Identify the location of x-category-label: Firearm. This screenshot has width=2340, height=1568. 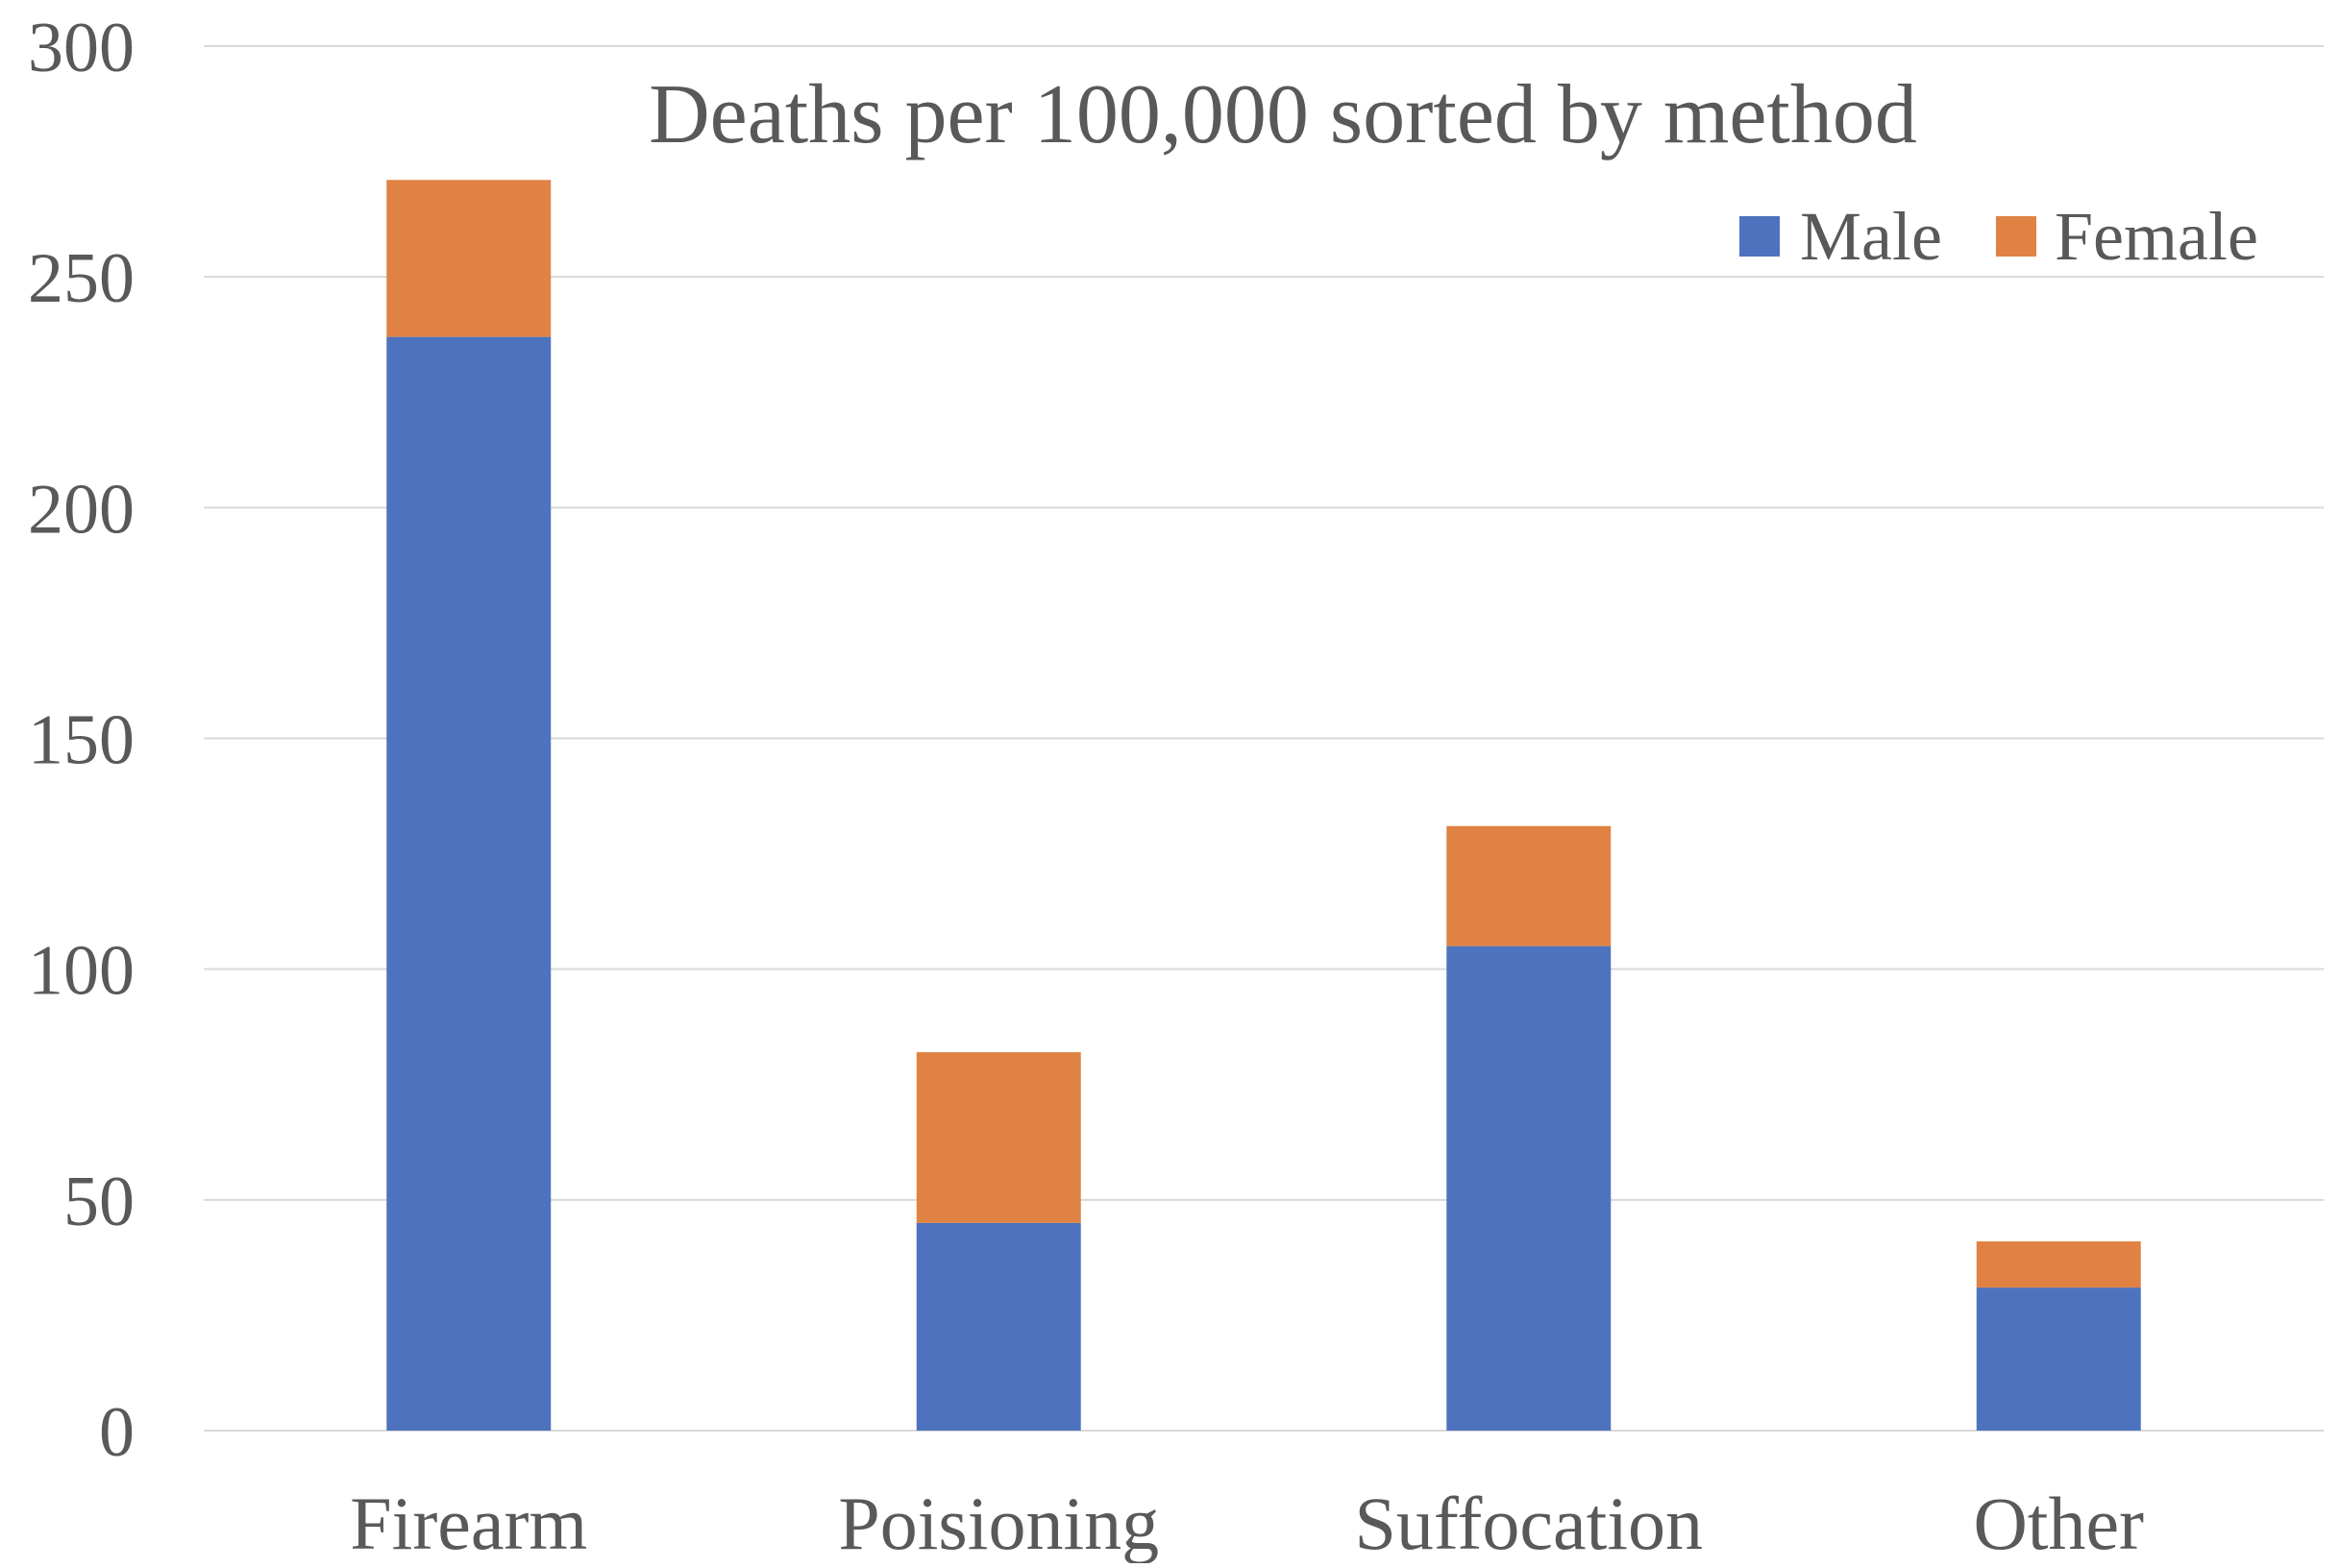
(469, 1522).